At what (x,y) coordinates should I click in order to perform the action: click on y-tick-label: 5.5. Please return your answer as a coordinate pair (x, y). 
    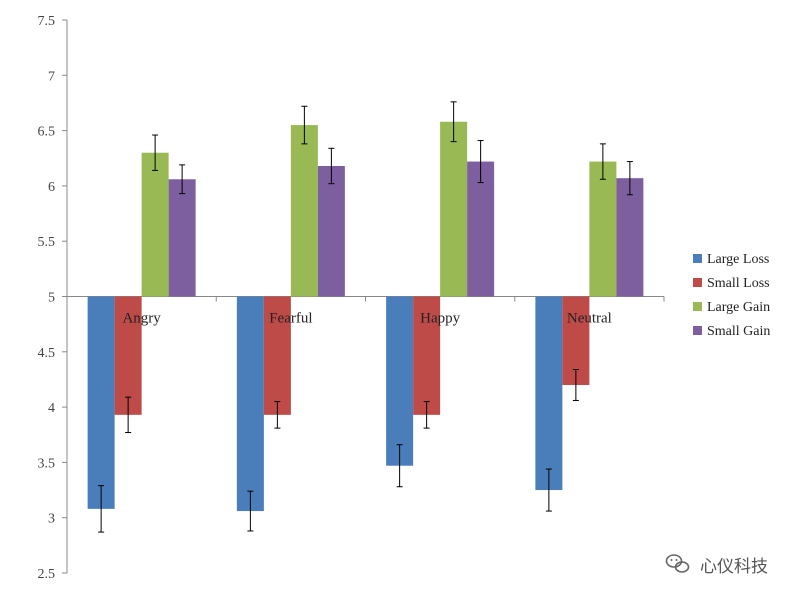
    Looking at the image, I should click on (47, 242).